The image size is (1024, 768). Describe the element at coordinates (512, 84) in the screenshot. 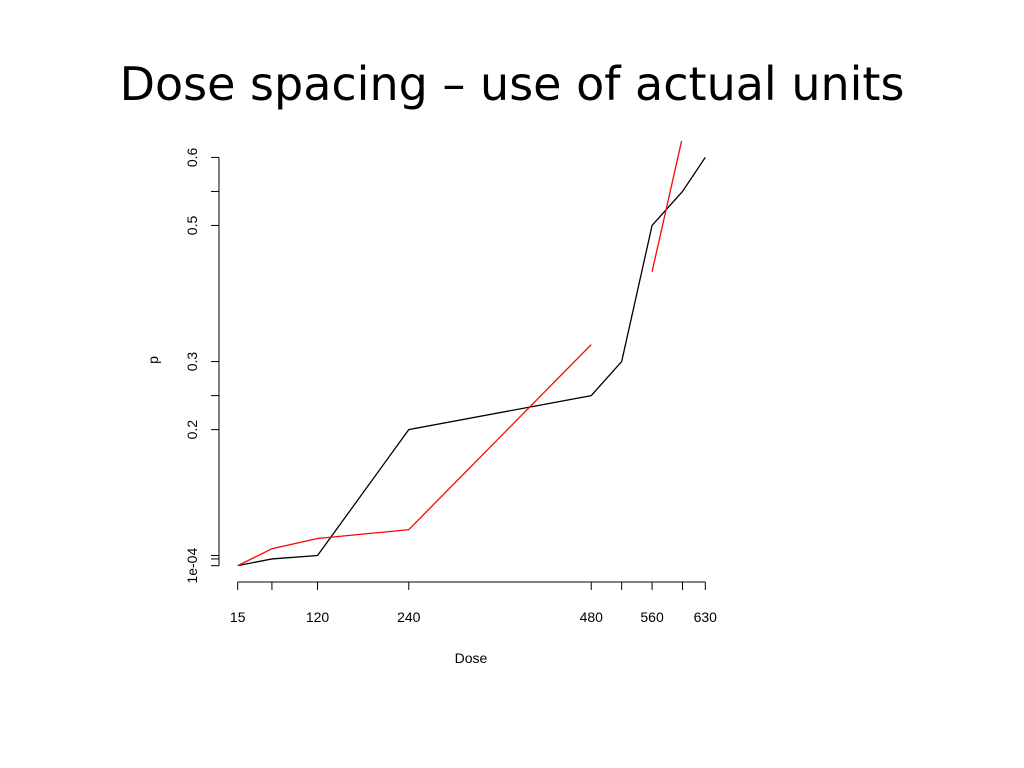

I see `slide-title: Dose spacing – use of actual units` at that location.